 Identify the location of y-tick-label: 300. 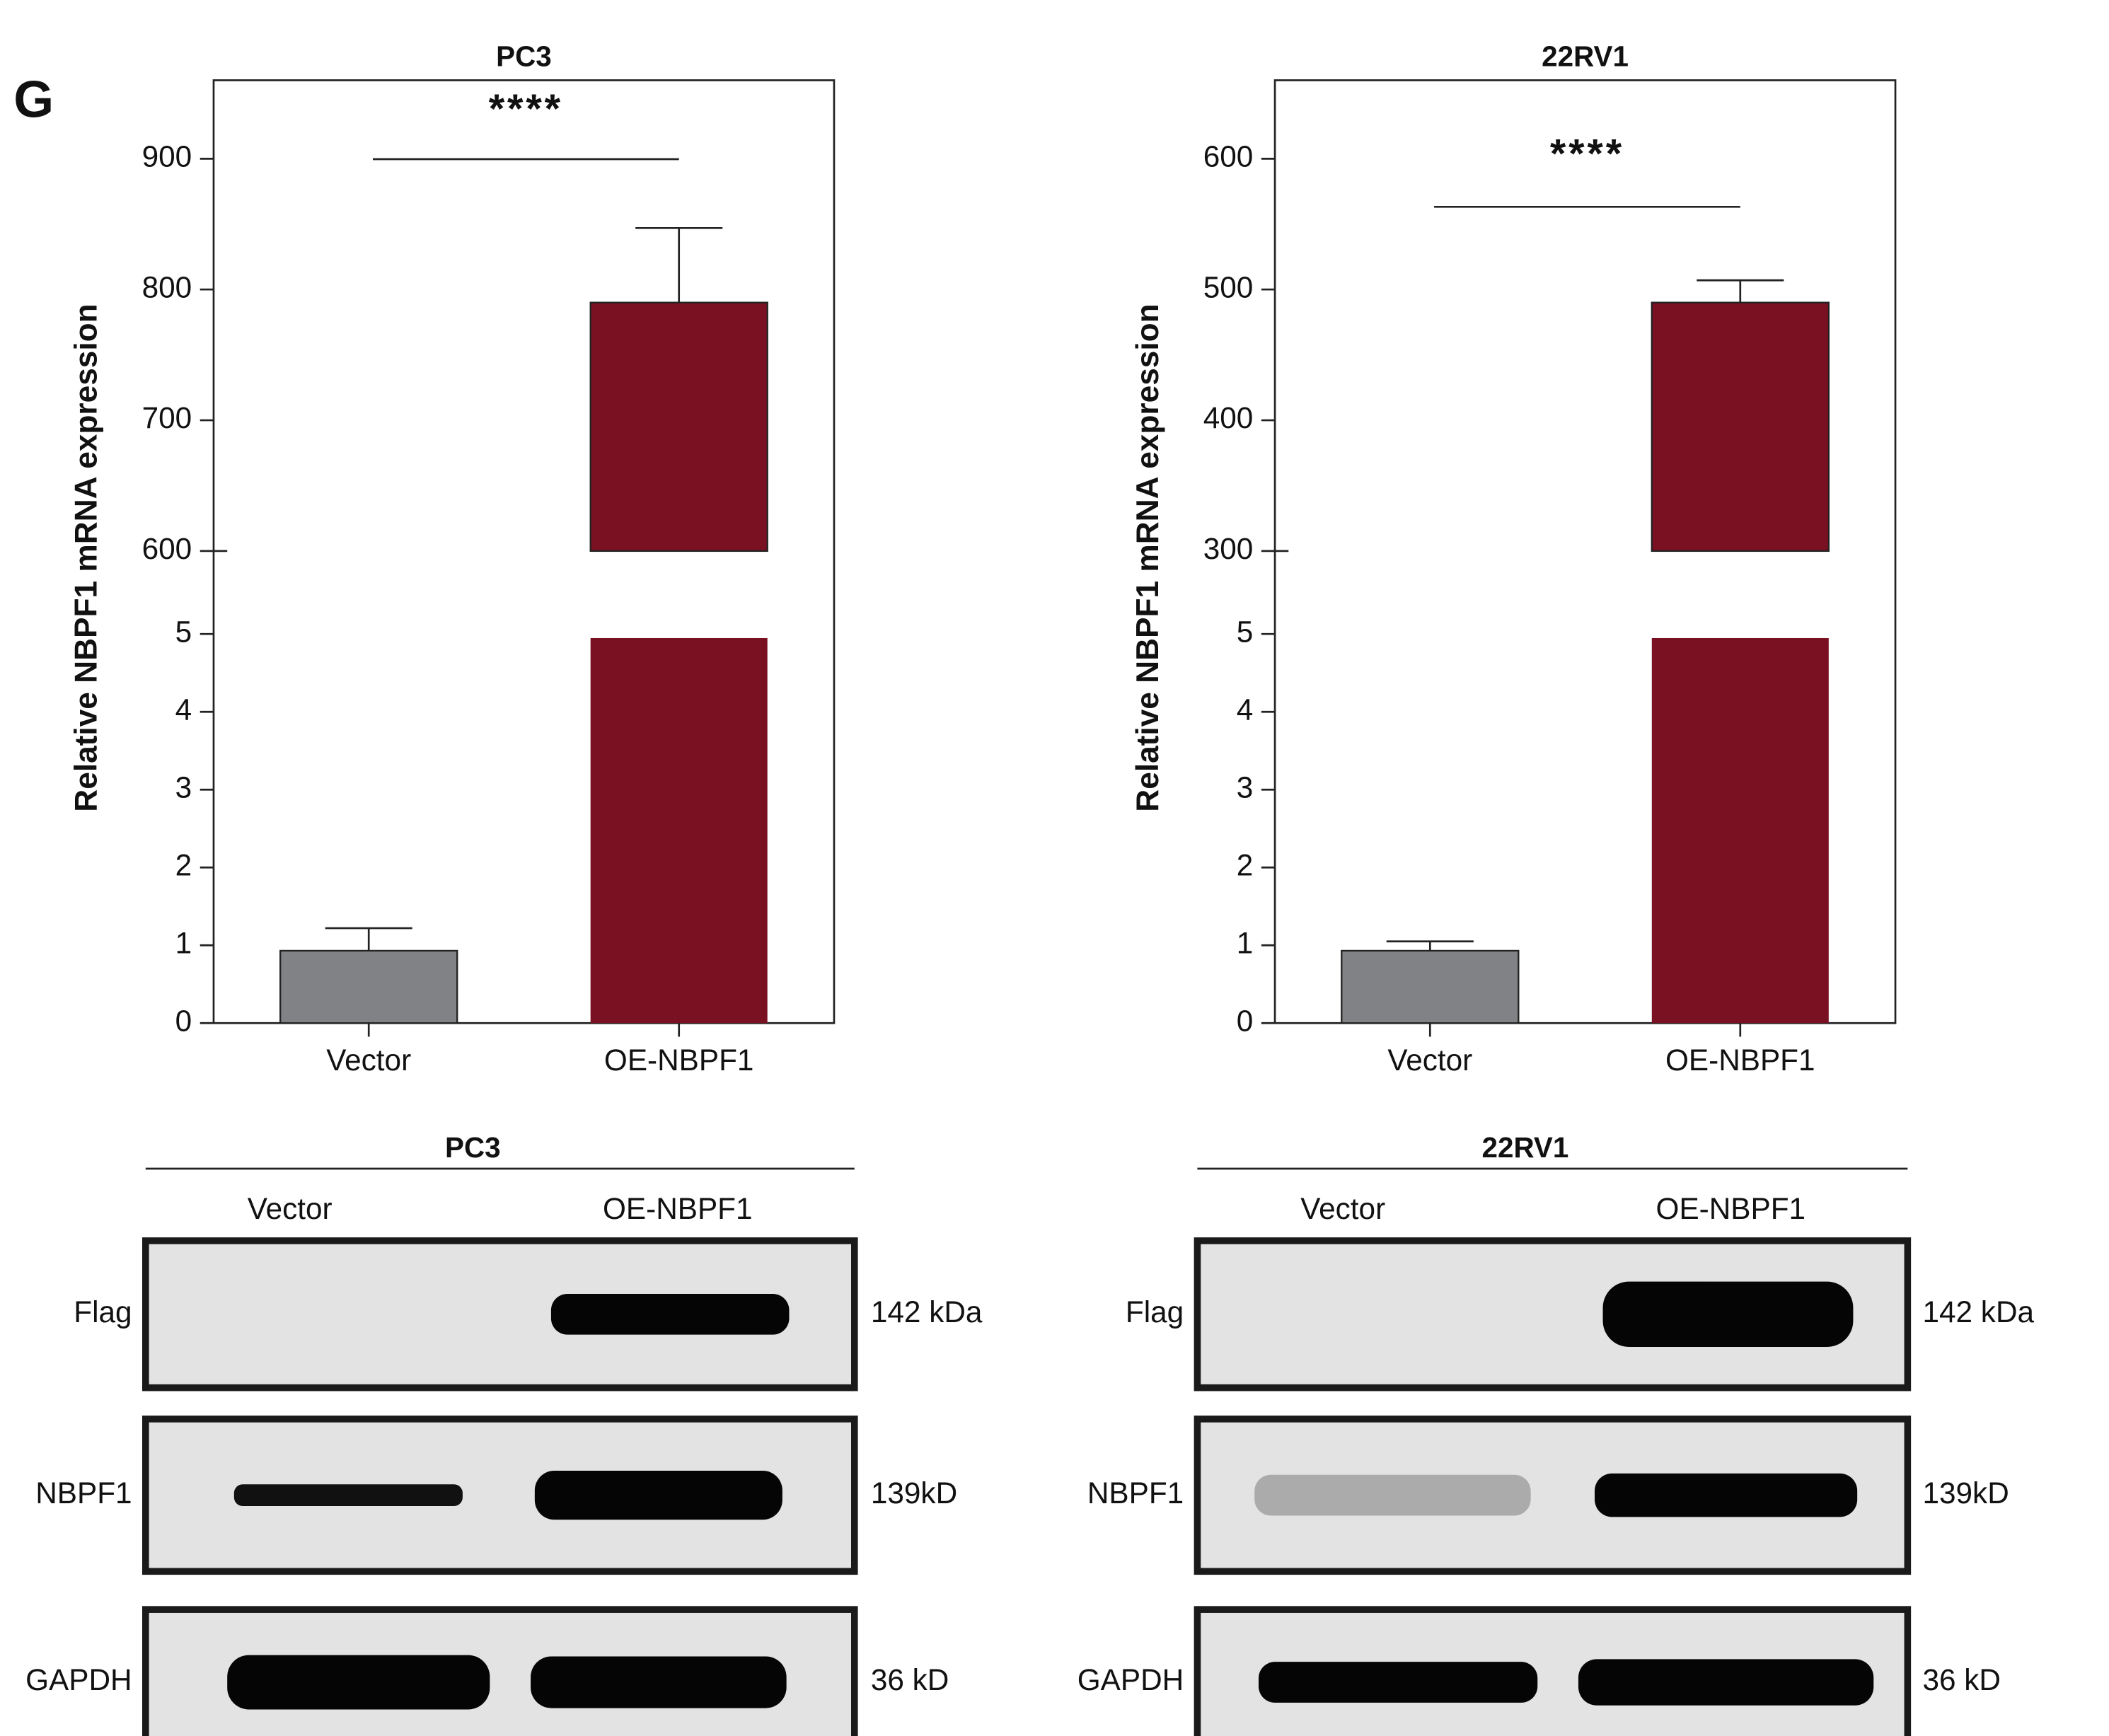
(1228, 548).